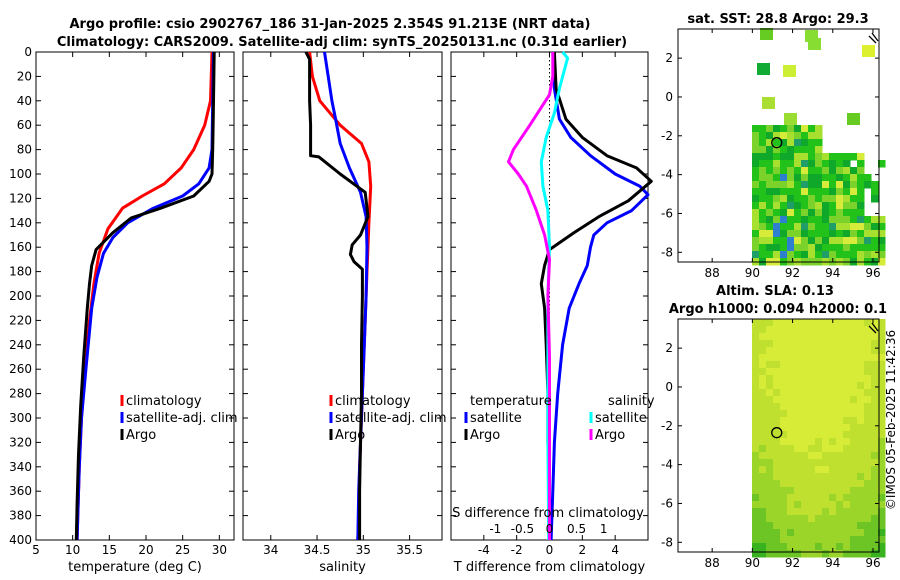  I want to click on y-tick-label: 340, so click(20, 467).